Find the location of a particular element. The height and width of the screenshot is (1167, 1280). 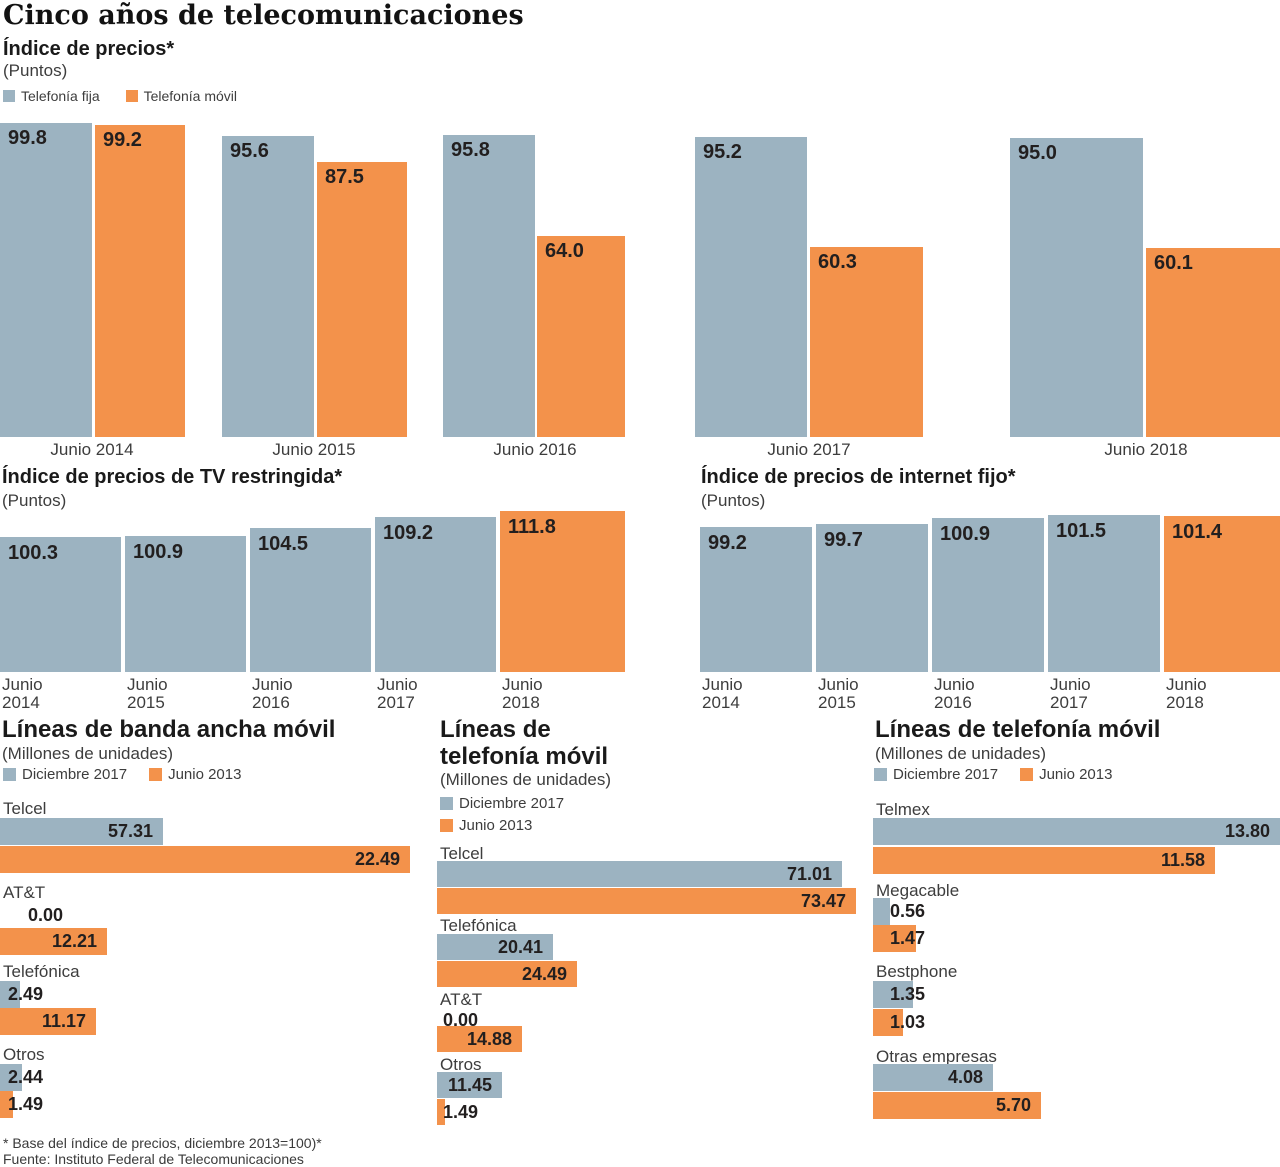

bar-value-label: 14.88 is located at coordinates (489, 1039).